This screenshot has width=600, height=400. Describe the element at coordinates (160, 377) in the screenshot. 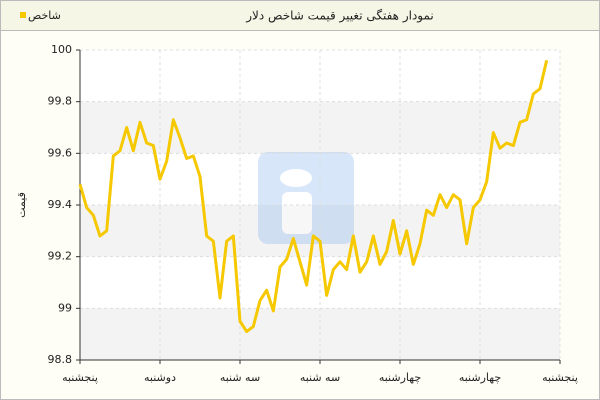

I see `x-tick-label: دوشنبه` at that location.